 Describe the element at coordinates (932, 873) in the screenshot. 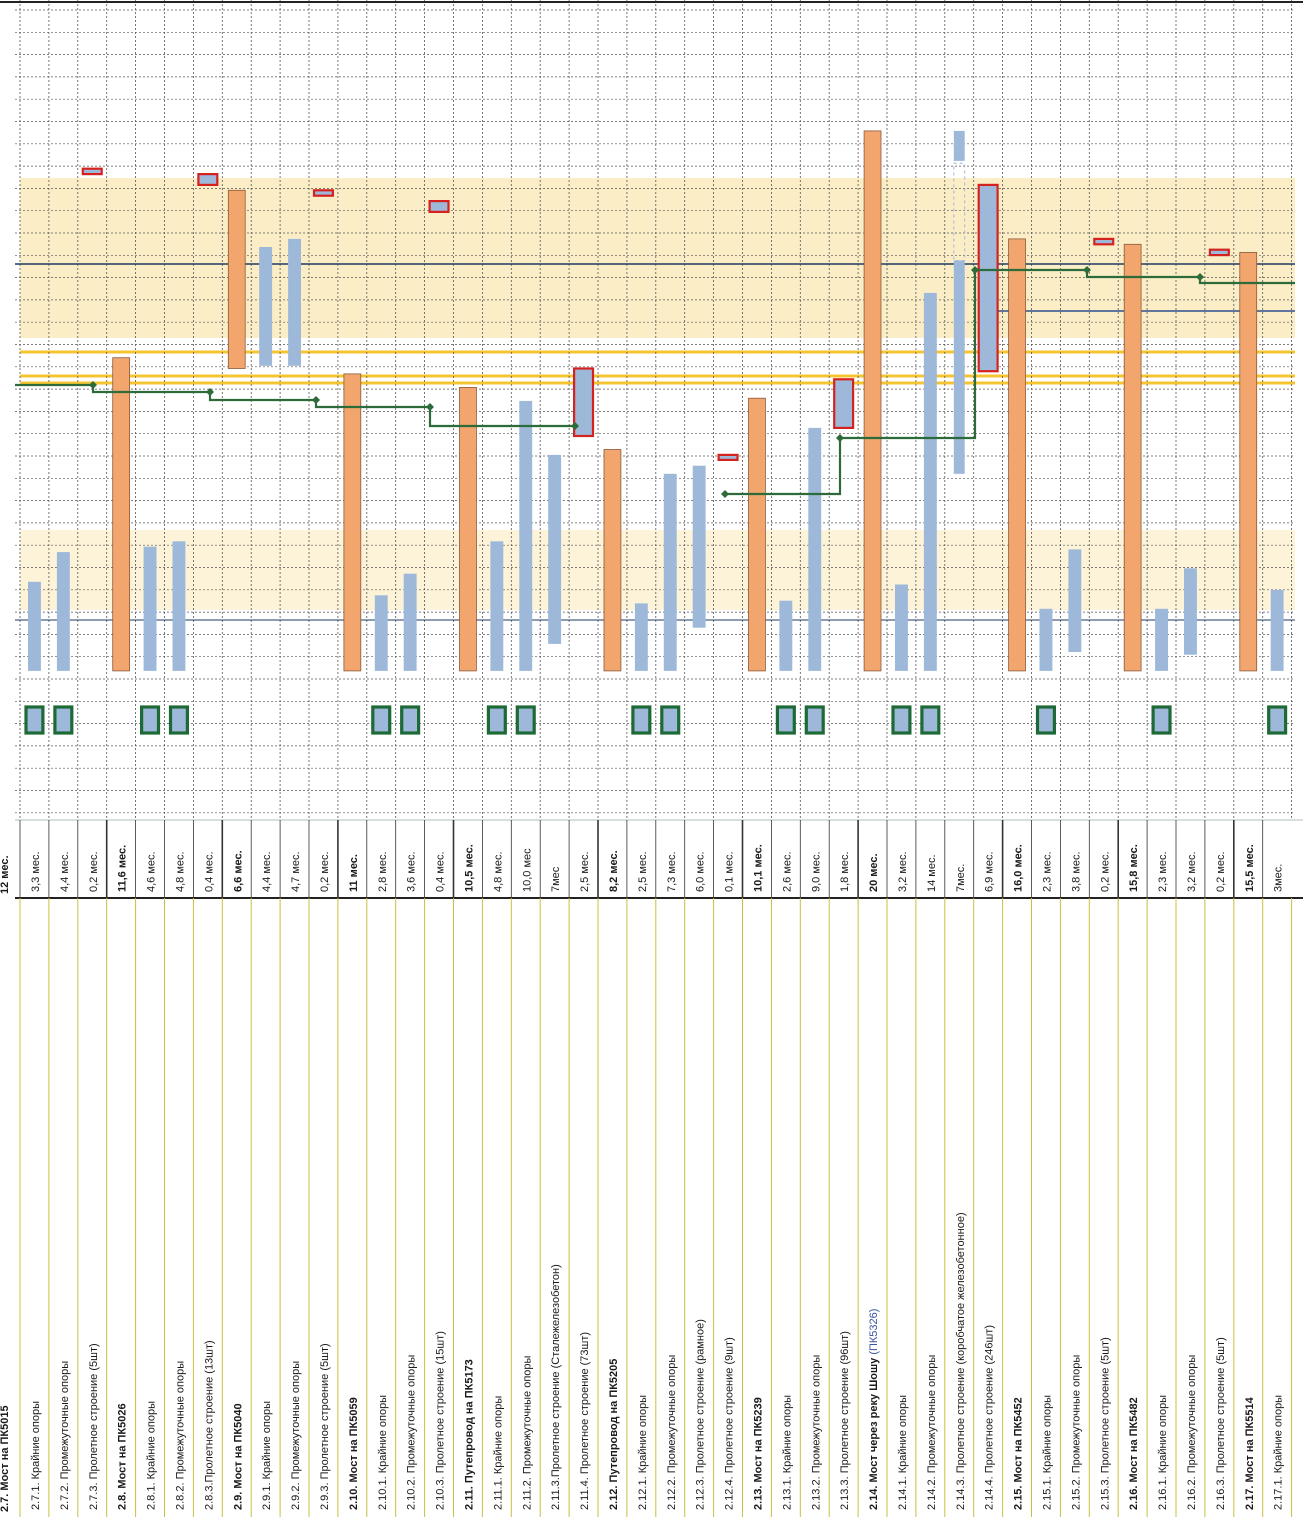

I see `row-duration: 14 мес.` at that location.